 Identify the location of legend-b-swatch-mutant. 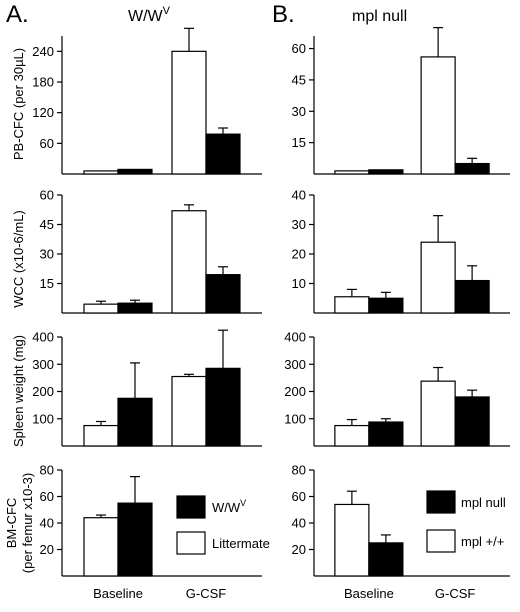
(441, 502).